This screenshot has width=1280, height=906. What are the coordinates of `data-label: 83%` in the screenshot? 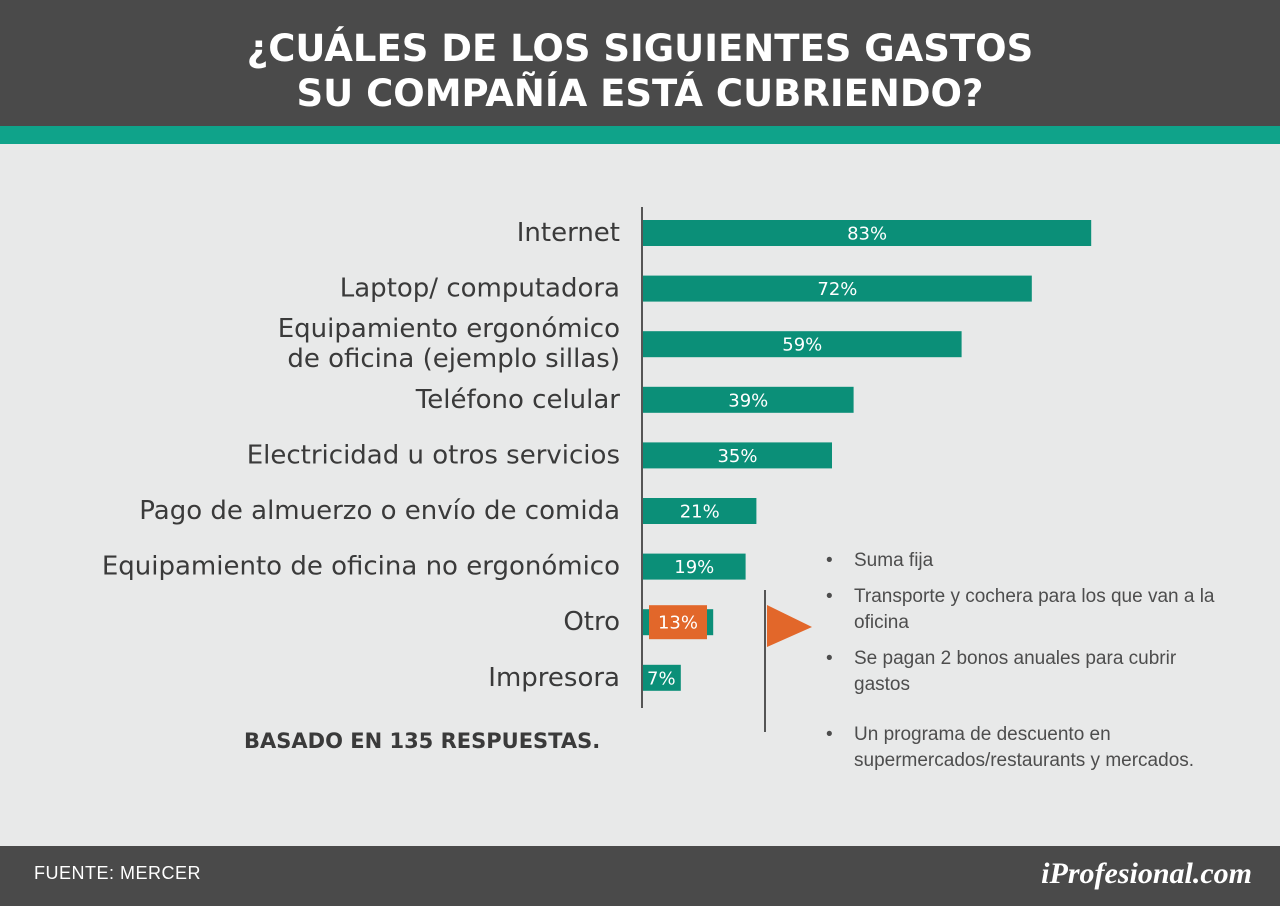 It's located at (867, 234).